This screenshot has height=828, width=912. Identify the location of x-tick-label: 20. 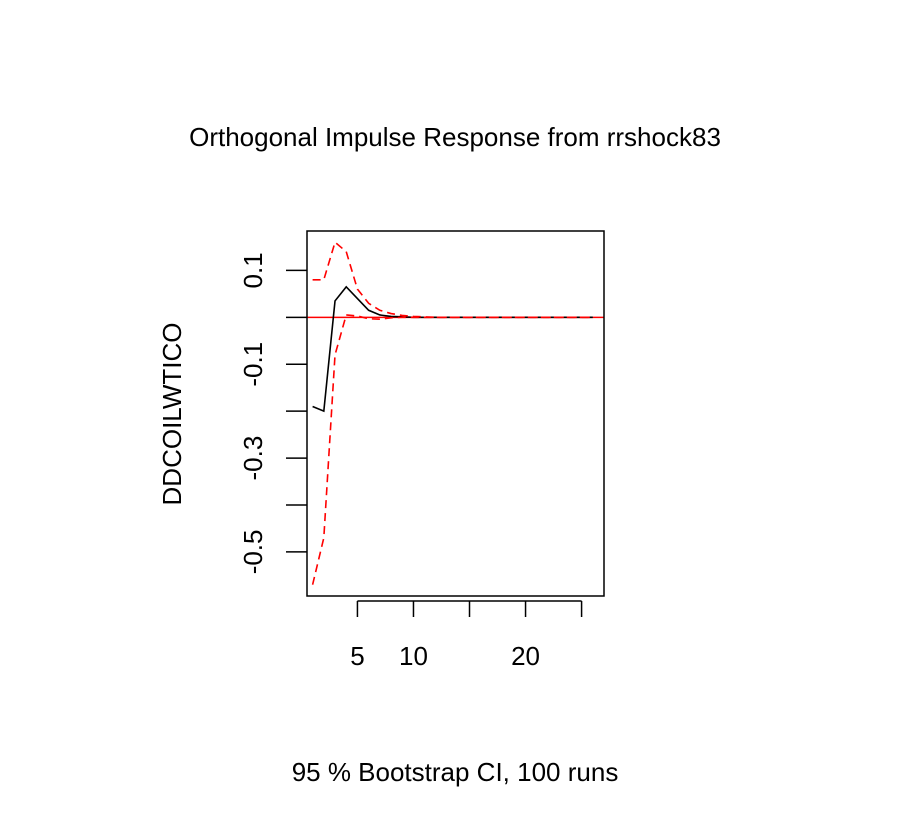
(525, 656).